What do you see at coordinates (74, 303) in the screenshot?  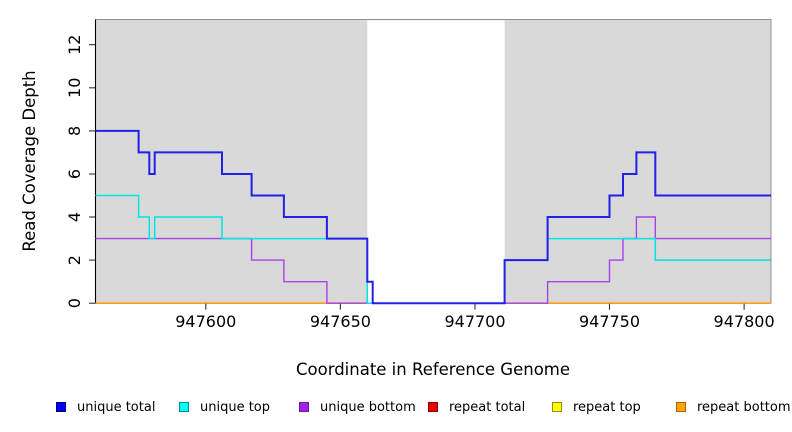 I see `y-tick-label: 0` at bounding box center [74, 303].